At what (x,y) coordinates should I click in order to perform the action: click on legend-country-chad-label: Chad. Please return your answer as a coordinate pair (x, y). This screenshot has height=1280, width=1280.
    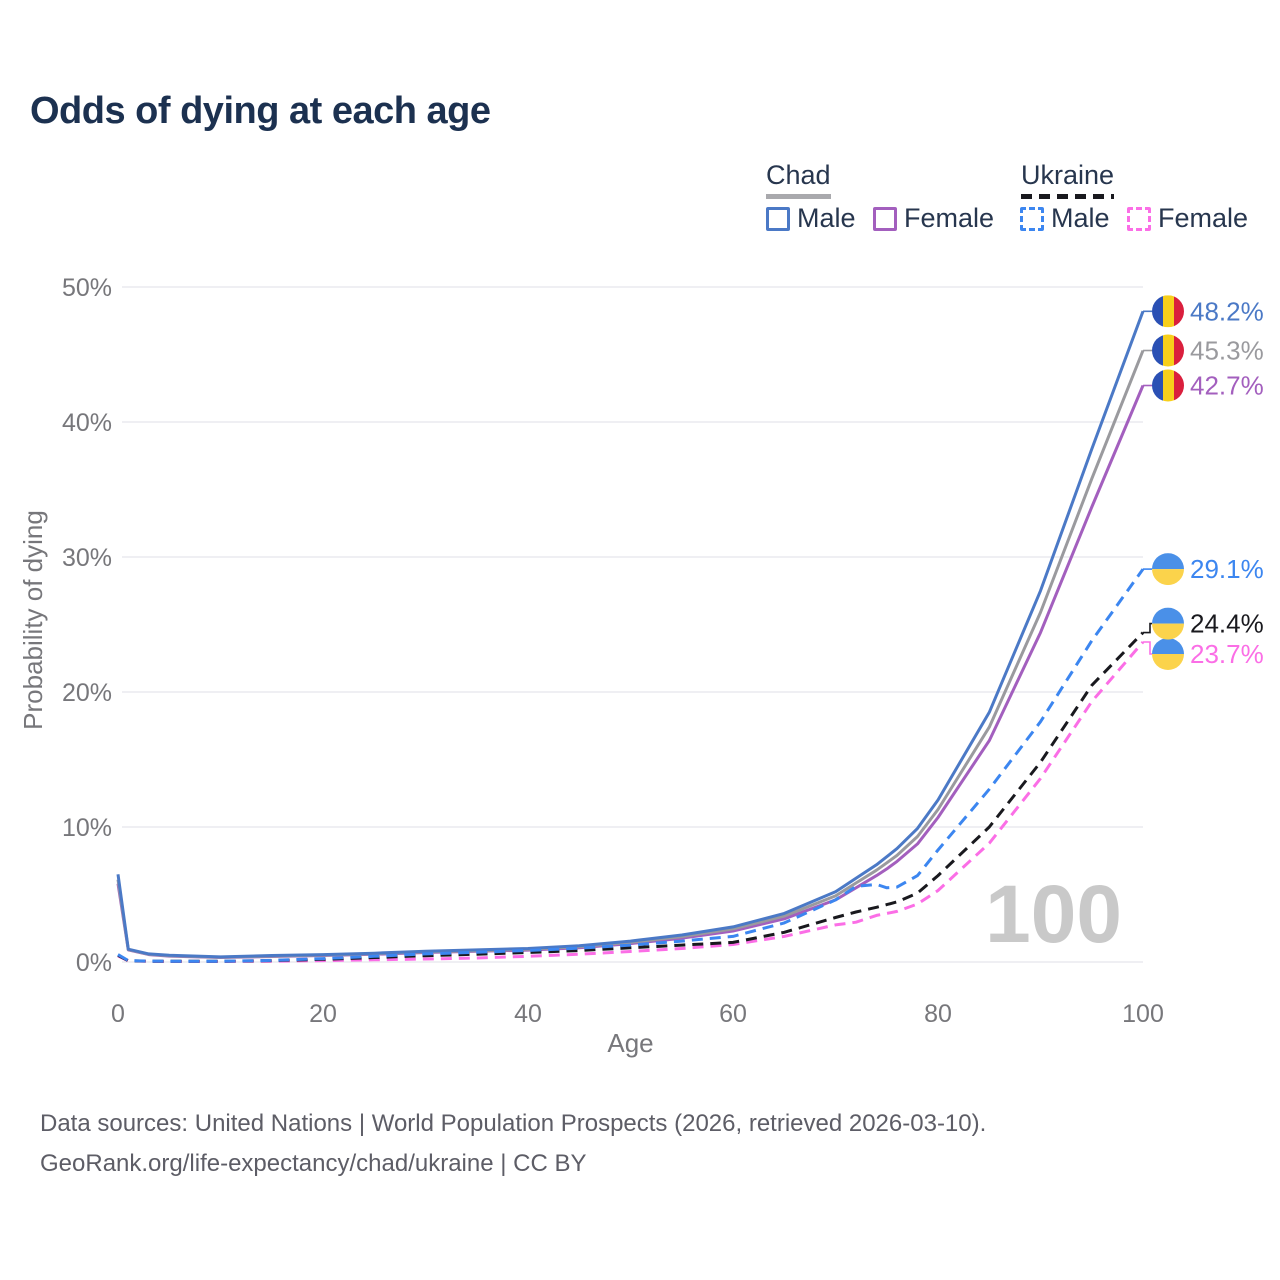
    Looking at the image, I should click on (798, 175).